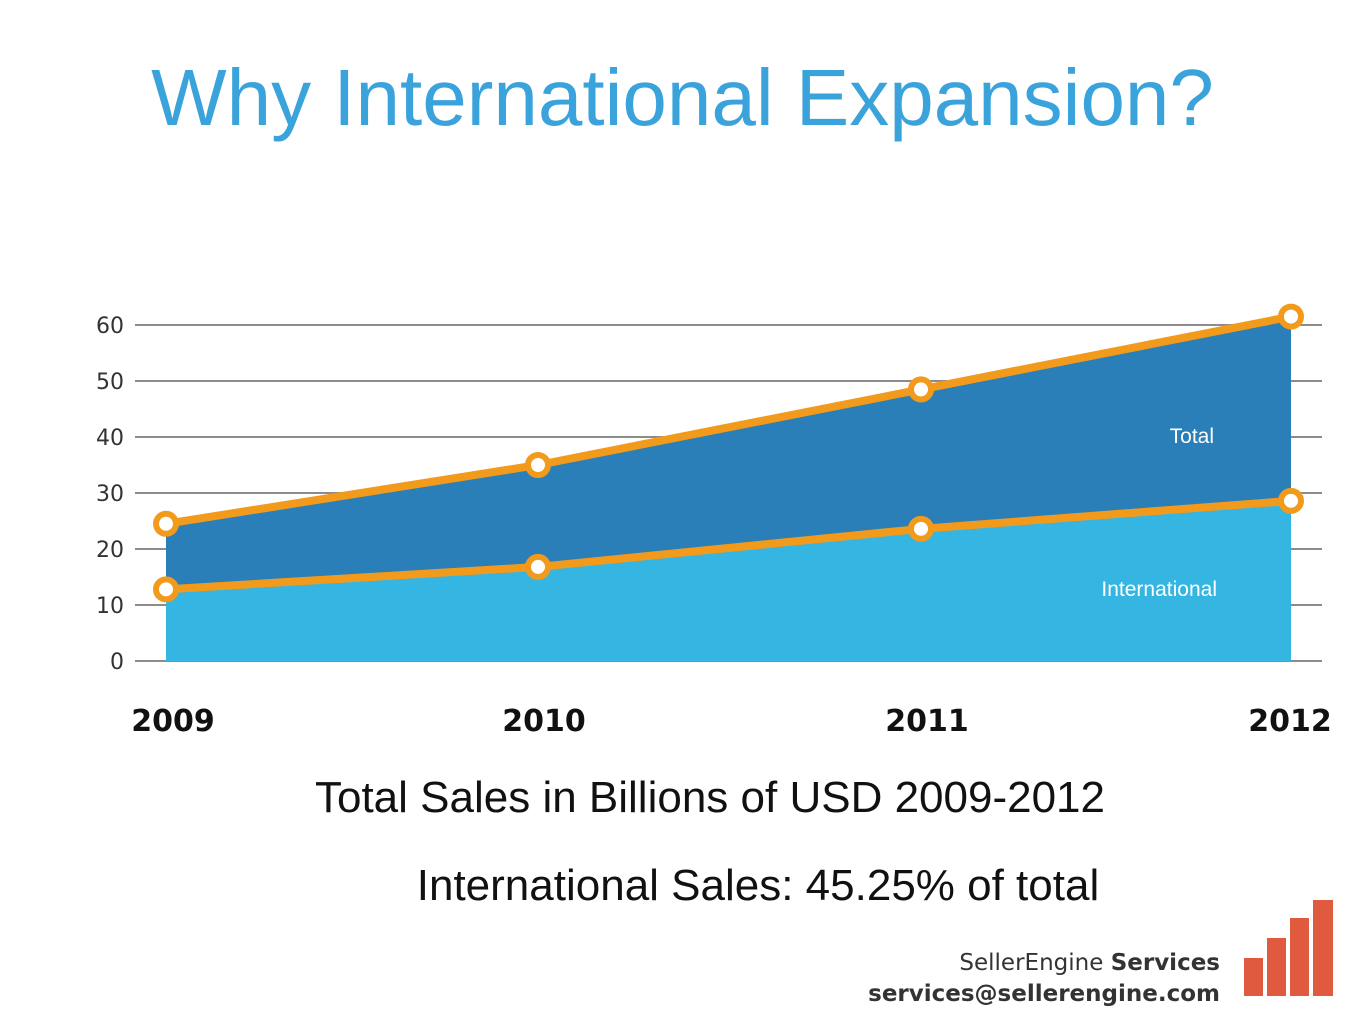 The width and height of the screenshot is (1365, 1024). I want to click on international-area, so click(728, 580).